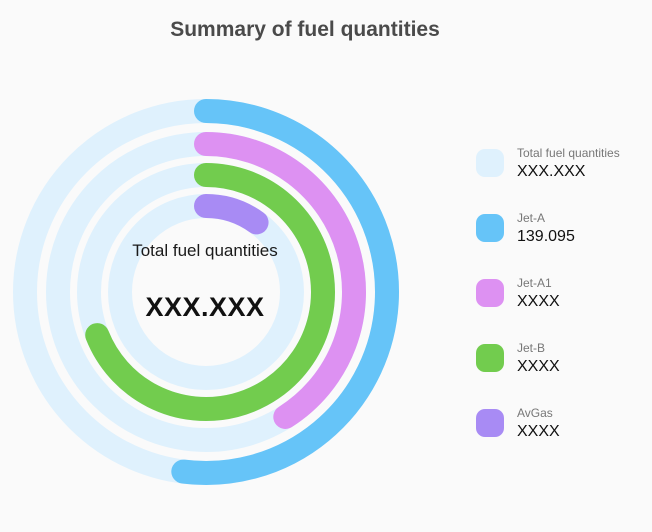 The height and width of the screenshot is (532, 652). I want to click on legend-label: Jet-A, so click(531, 218).